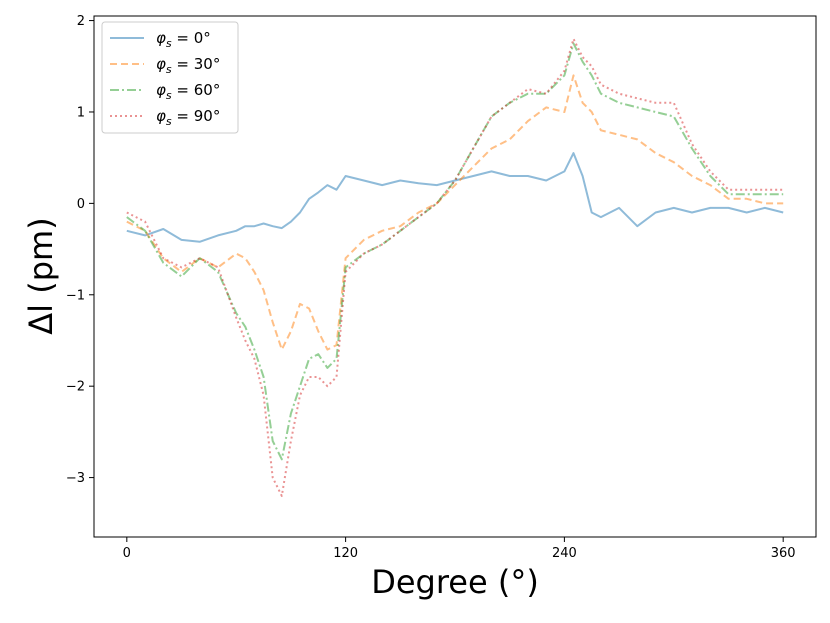  Describe the element at coordinates (41, 275) in the screenshot. I see `y-axis-title: Δl (pm)` at that location.